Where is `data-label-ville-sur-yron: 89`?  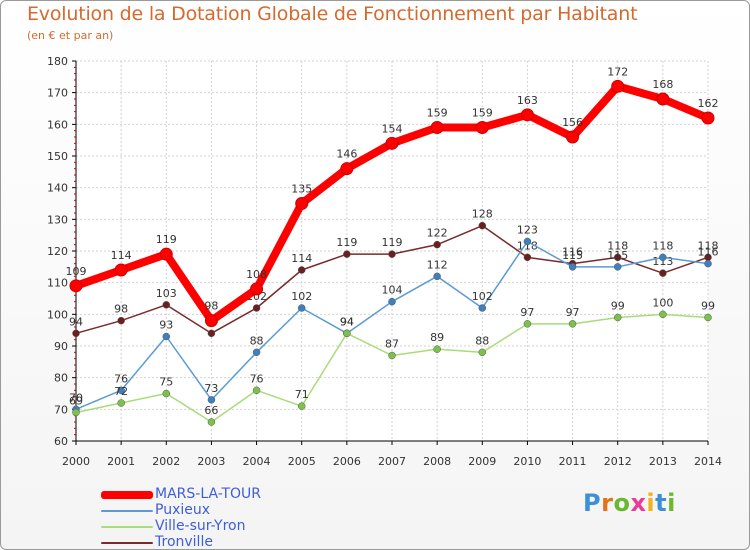 data-label-ville-sur-yron: 89 is located at coordinates (437, 337).